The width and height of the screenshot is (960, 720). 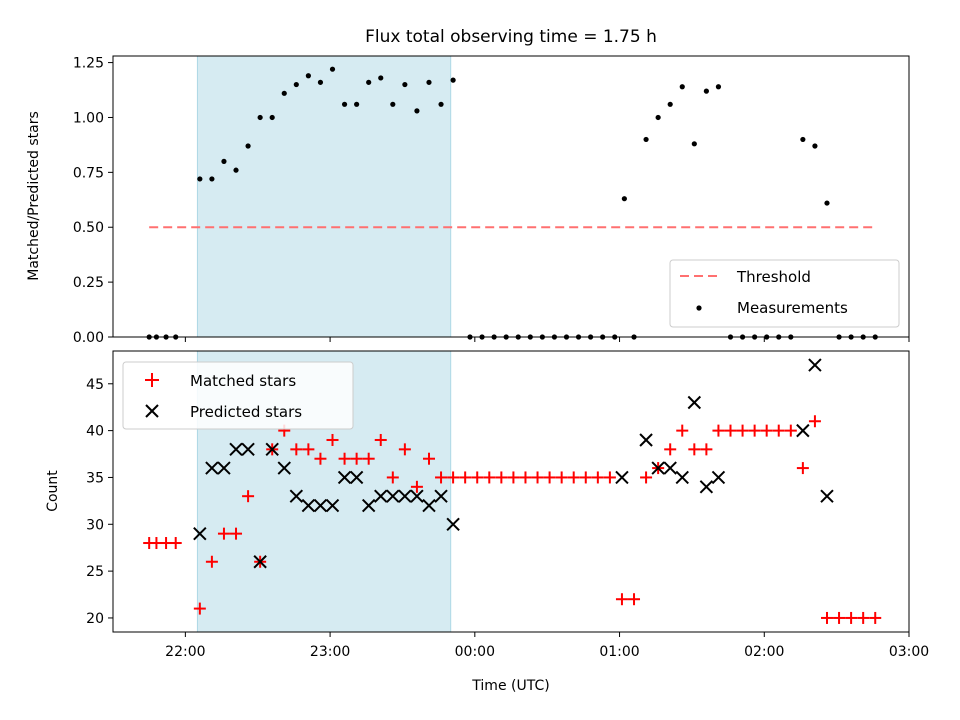 What do you see at coordinates (792, 308) in the screenshot?
I see `legend-measurements-label: Measurements` at bounding box center [792, 308].